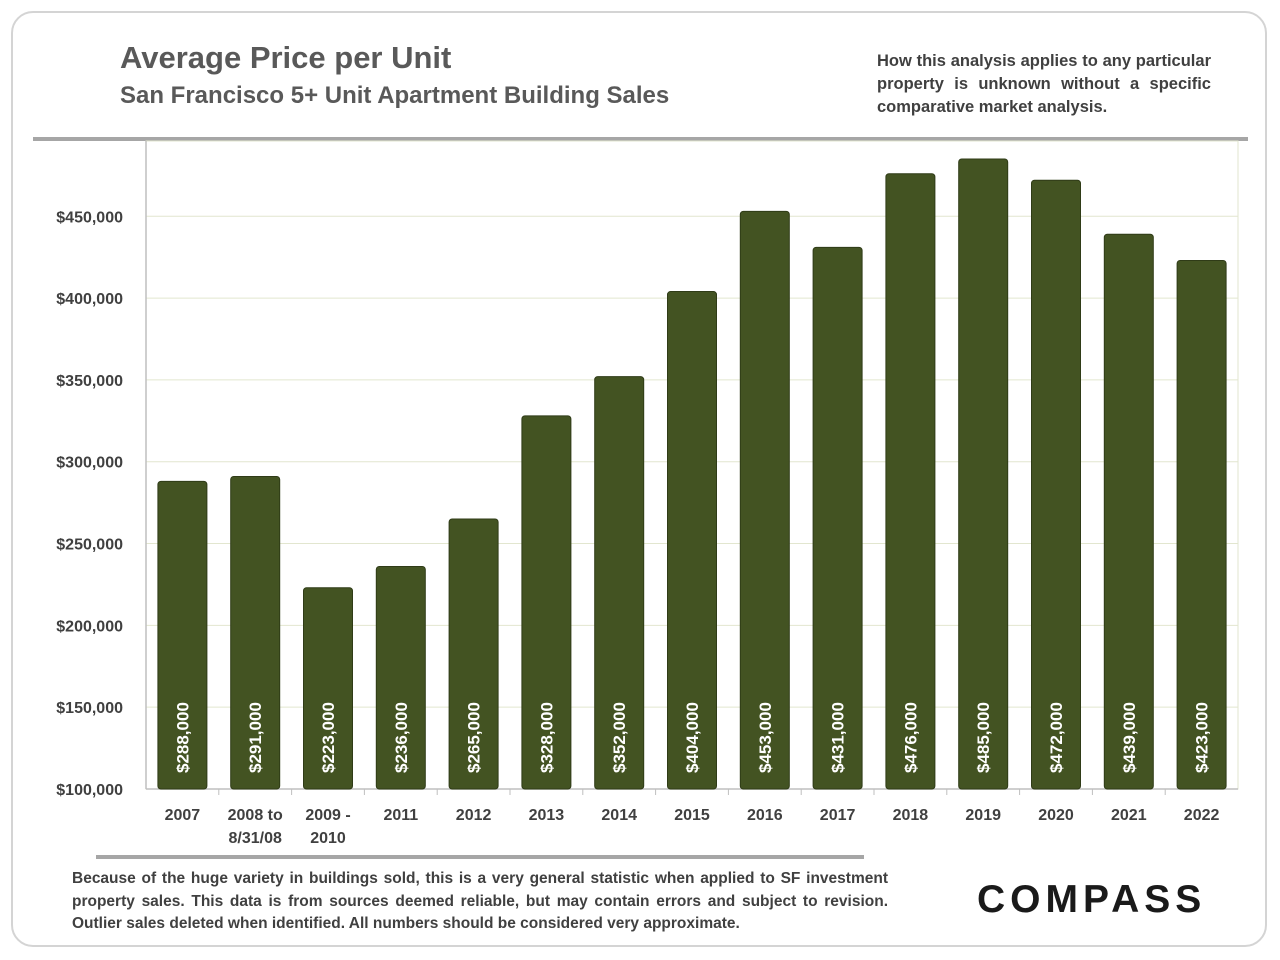 This screenshot has width=1280, height=960. What do you see at coordinates (255, 838) in the screenshot?
I see `x-tick-label: 8/31/08` at bounding box center [255, 838].